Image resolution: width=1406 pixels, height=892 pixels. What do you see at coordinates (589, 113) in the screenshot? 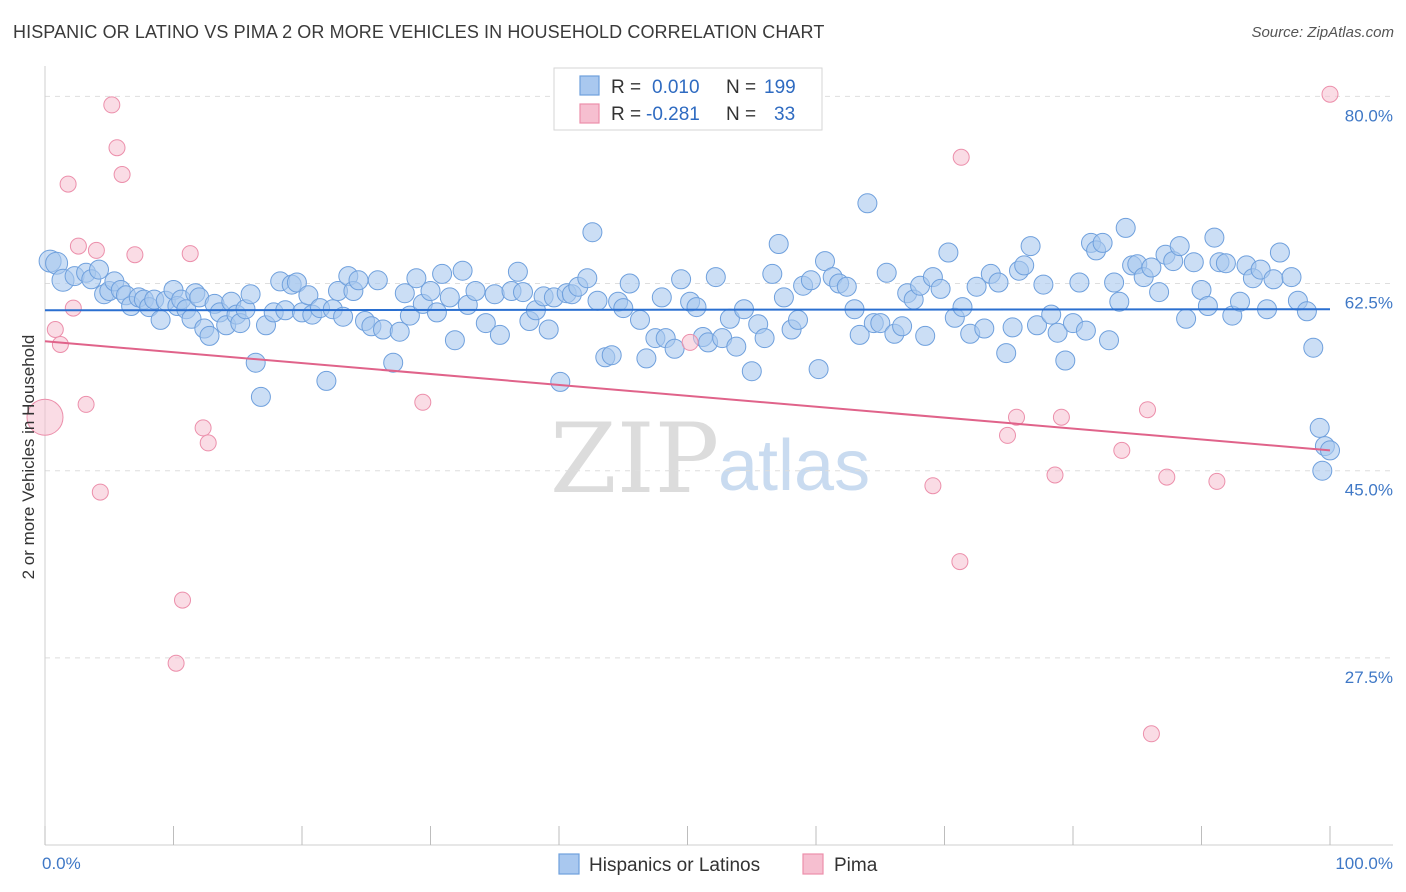
I see `legend-swatch-pima` at bounding box center [589, 113].